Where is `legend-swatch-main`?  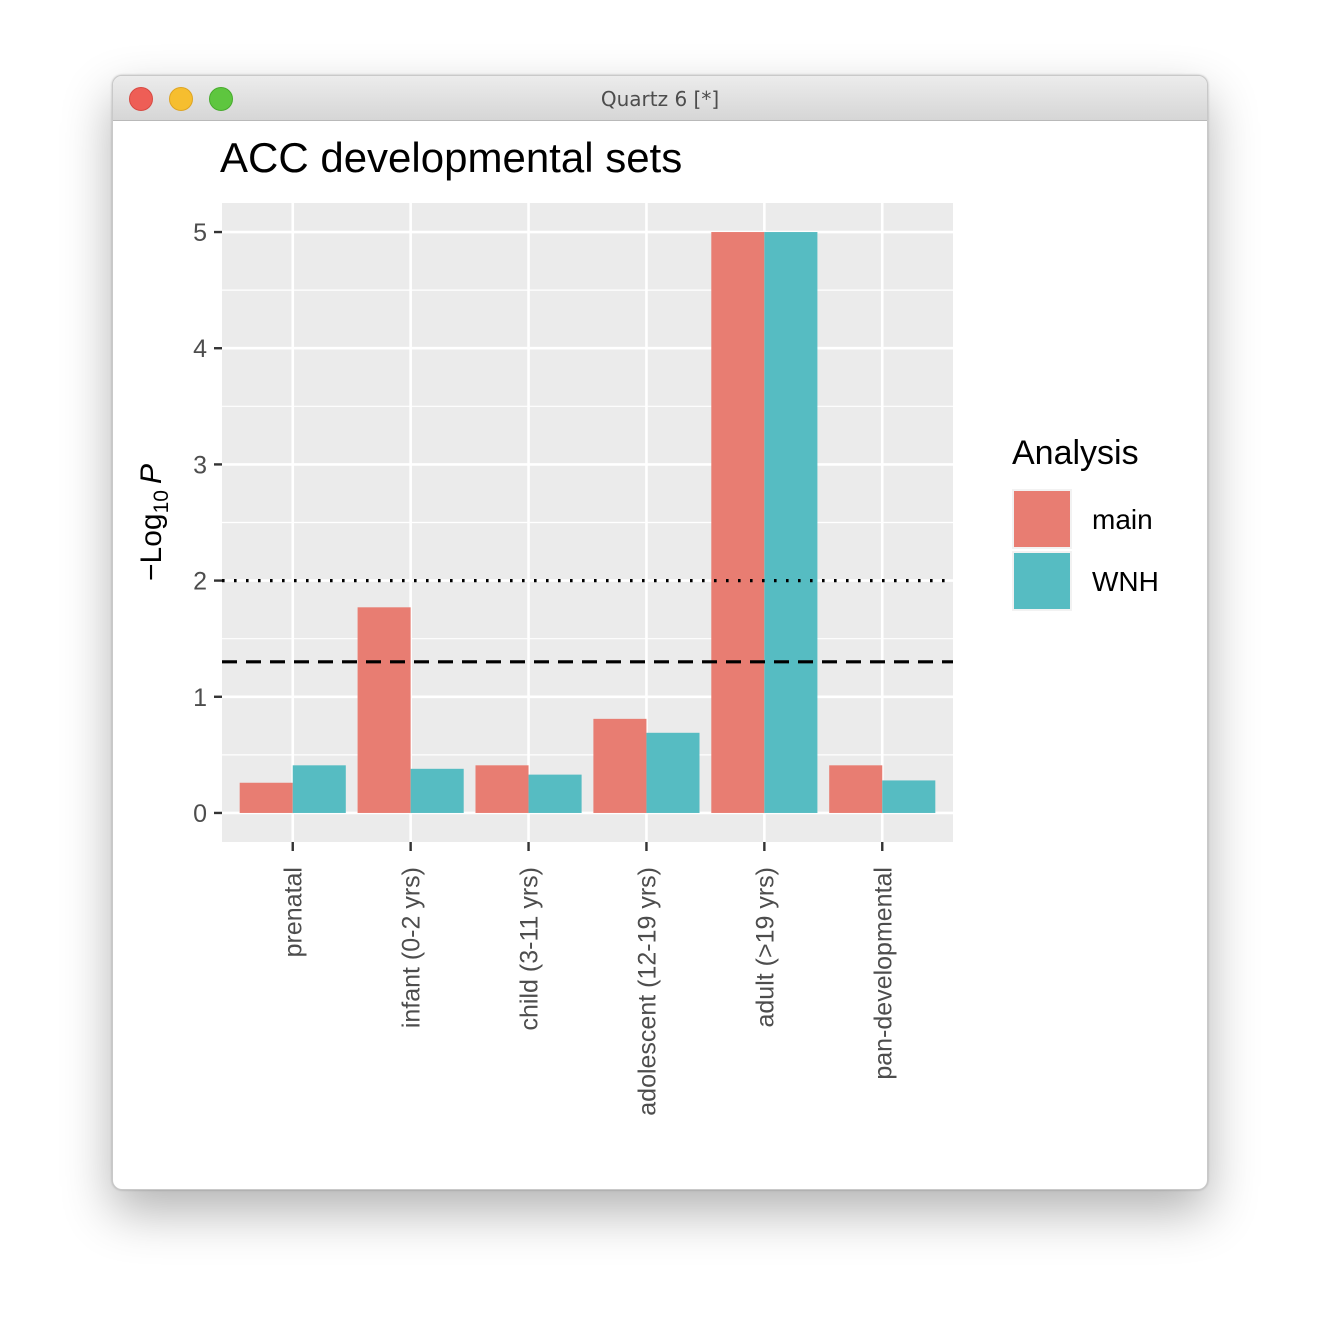
legend-swatch-main is located at coordinates (1042, 519).